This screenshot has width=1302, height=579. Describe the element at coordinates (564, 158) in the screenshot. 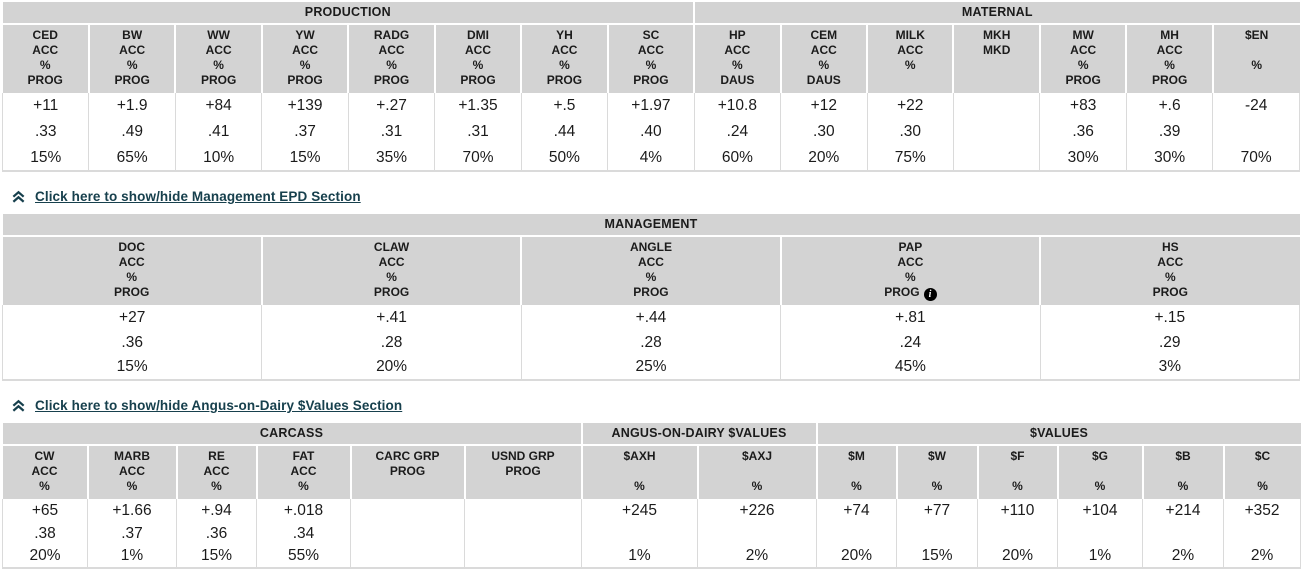

I see `yh-percentile: 50%` at that location.